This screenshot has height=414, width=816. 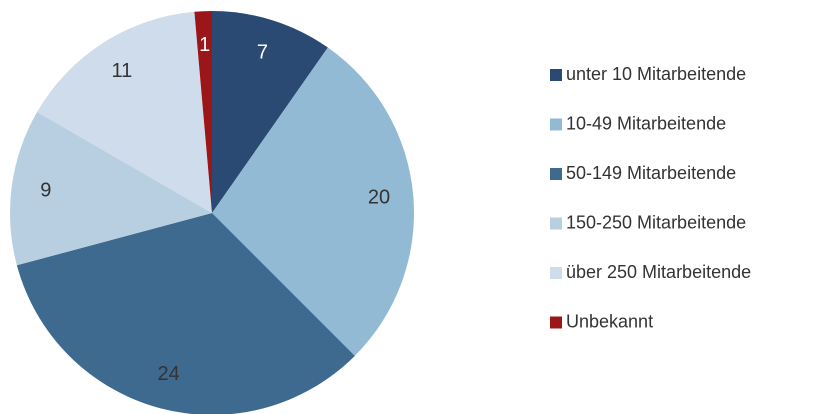 I want to click on slice-label: 7, so click(x=262, y=52).